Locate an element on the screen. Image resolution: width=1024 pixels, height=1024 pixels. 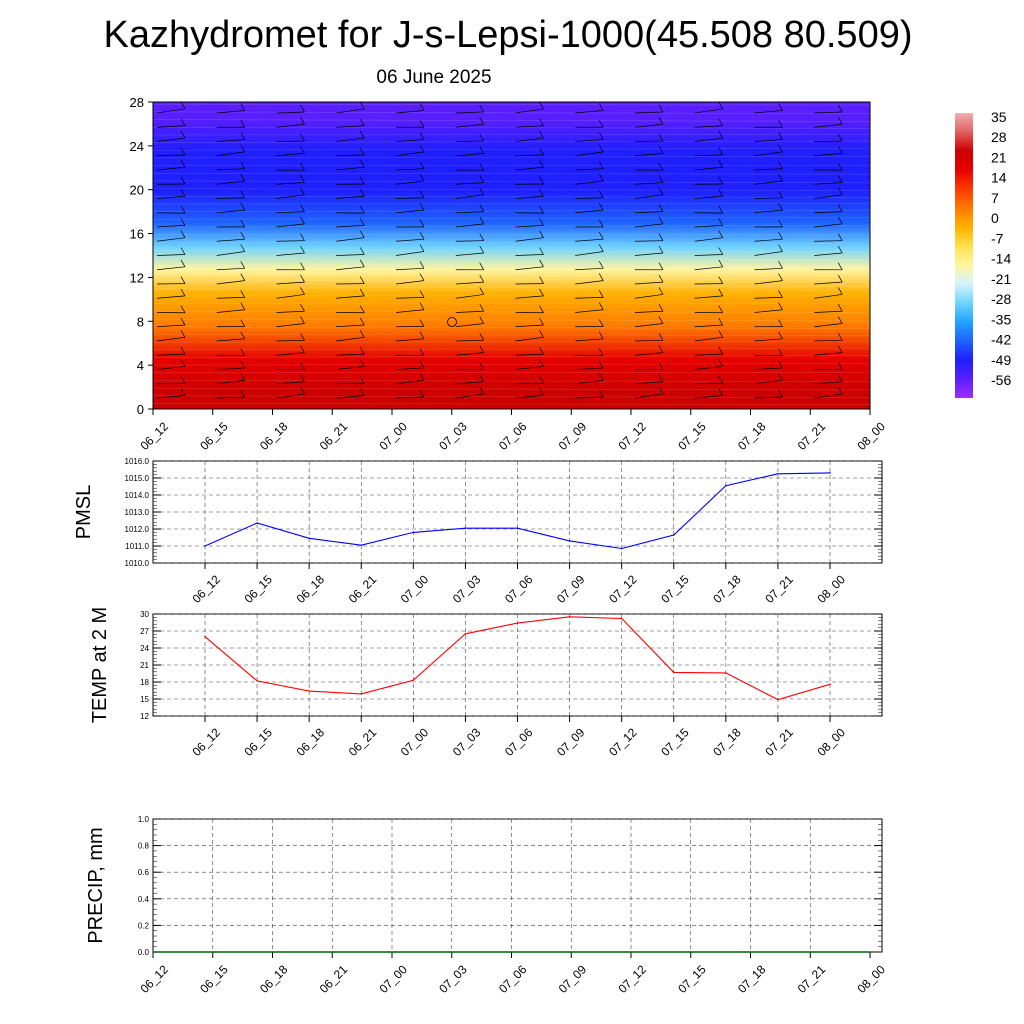
x-tick-label: 07_06 is located at coordinates (513, 979).